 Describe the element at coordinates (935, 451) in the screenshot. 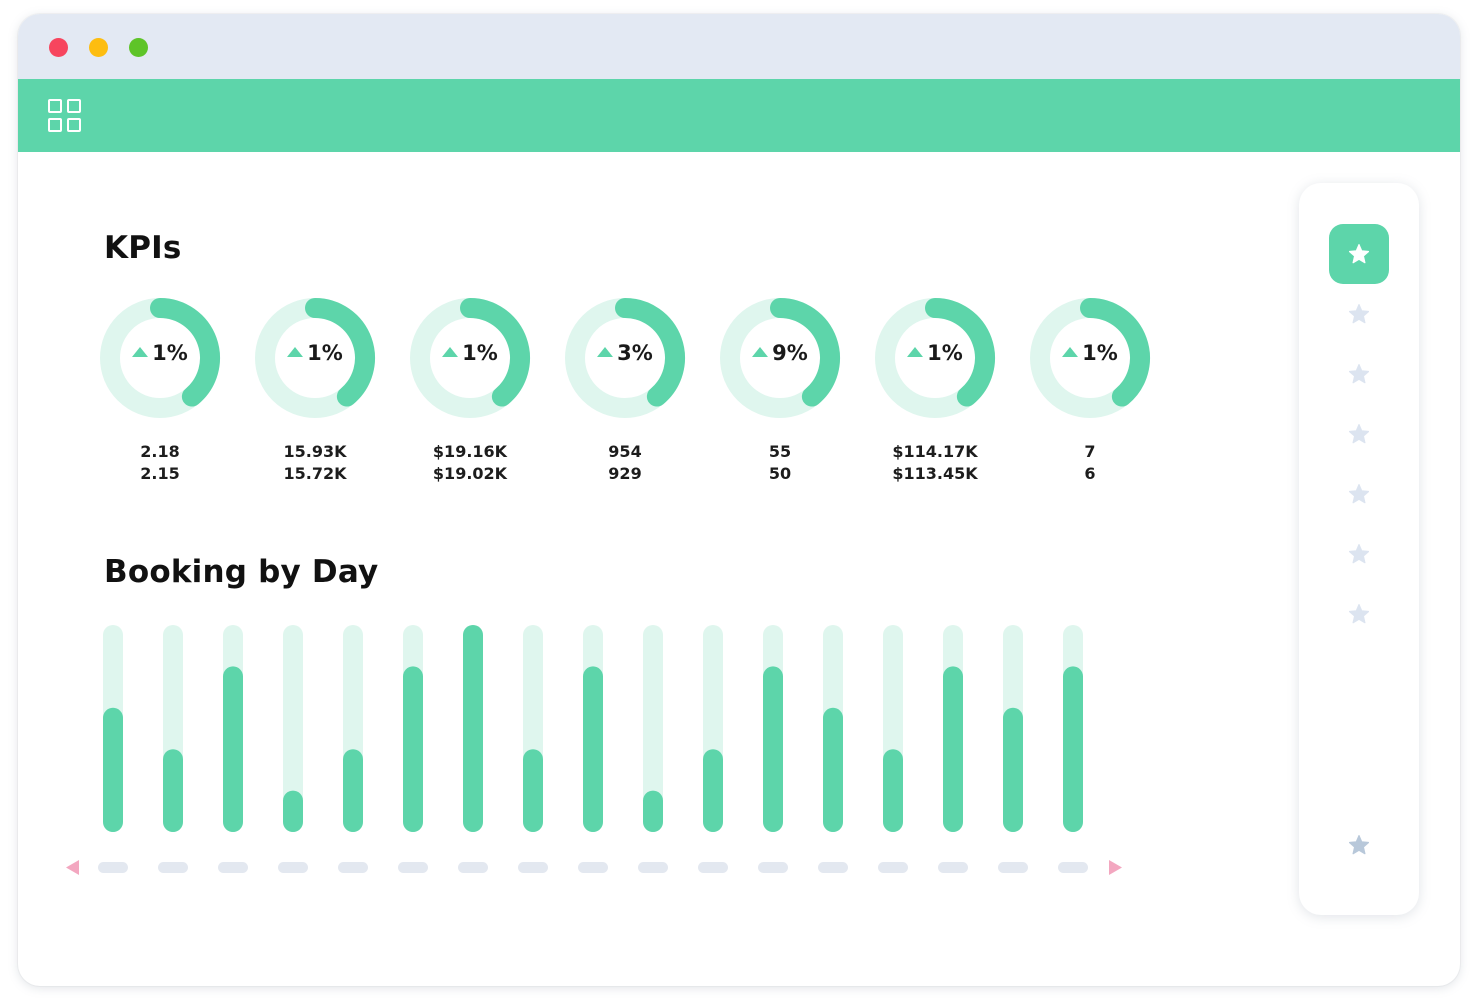

I see `kpi-current-value: $114.17K` at that location.